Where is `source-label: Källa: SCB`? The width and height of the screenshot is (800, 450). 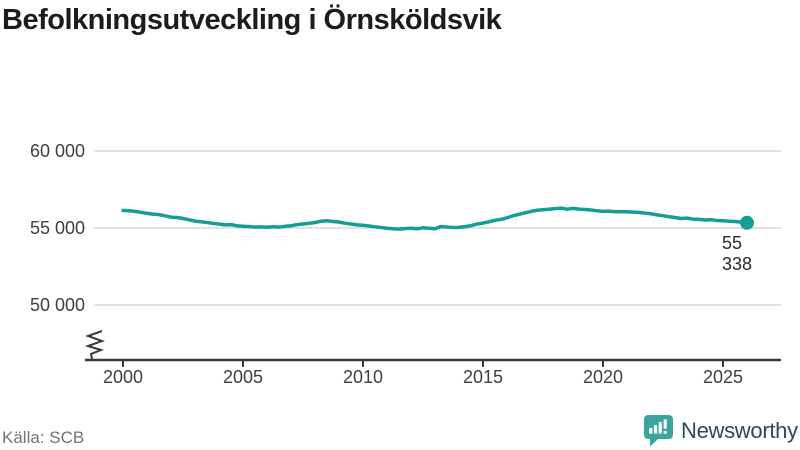
source-label: Källa: SCB is located at coordinates (43, 437).